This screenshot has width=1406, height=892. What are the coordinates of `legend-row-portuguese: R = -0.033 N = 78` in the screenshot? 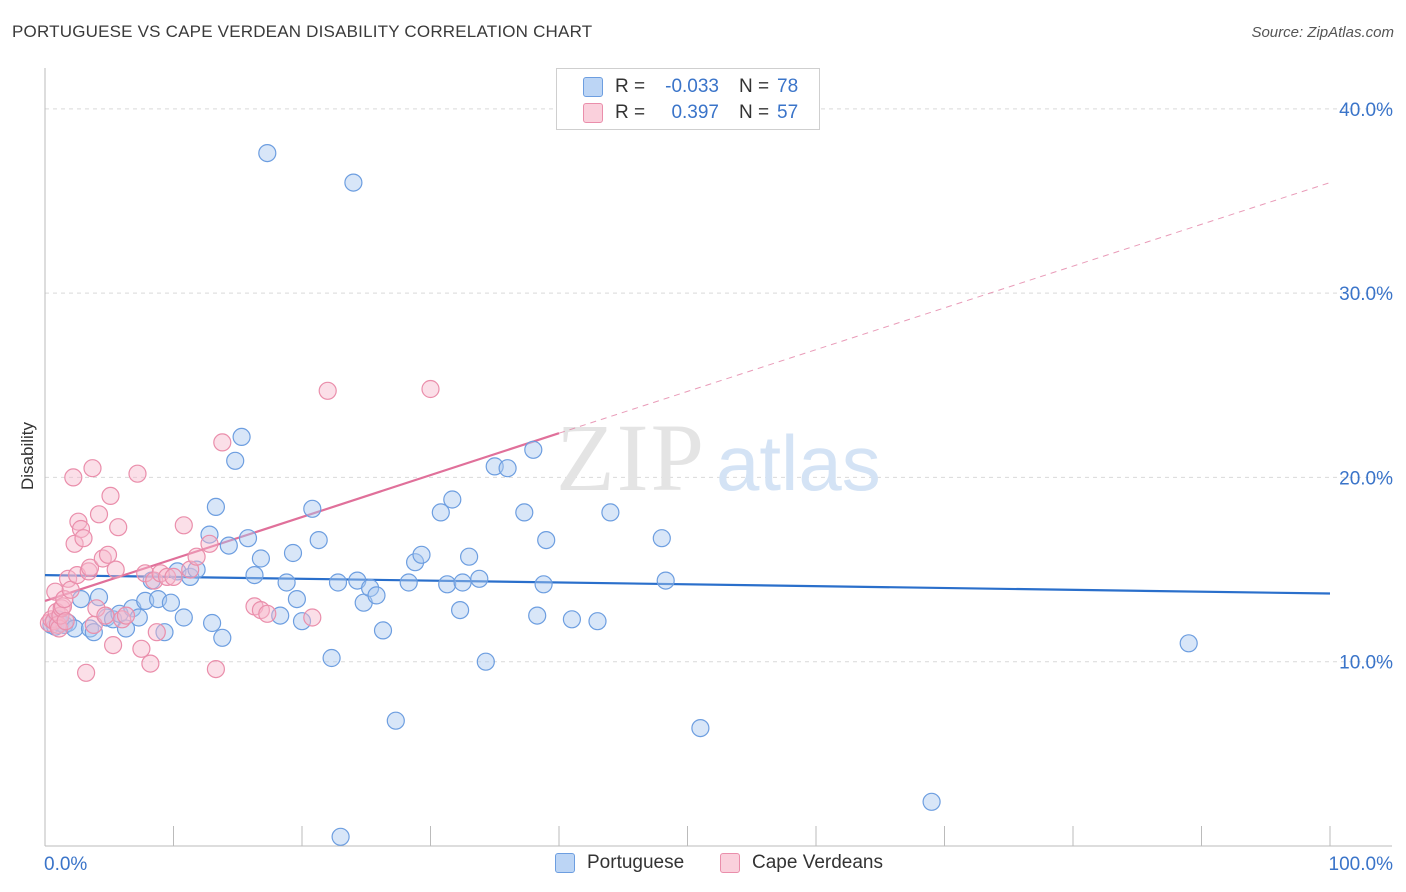 It's located at (690, 87).